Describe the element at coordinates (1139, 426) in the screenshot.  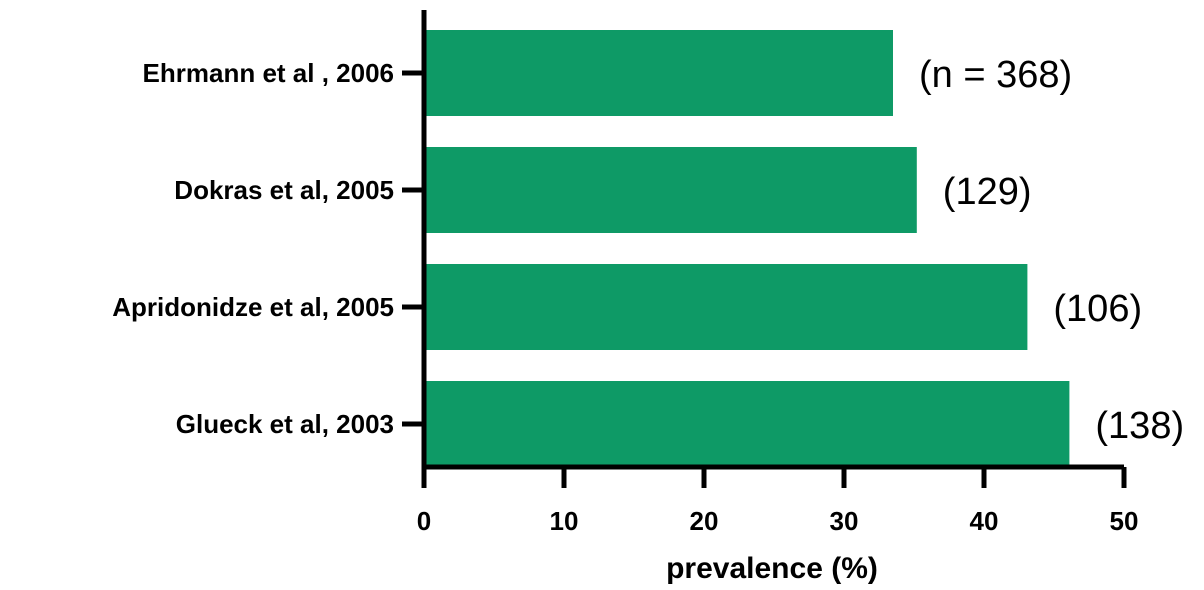
I see `bar-data-label: (138)` at that location.